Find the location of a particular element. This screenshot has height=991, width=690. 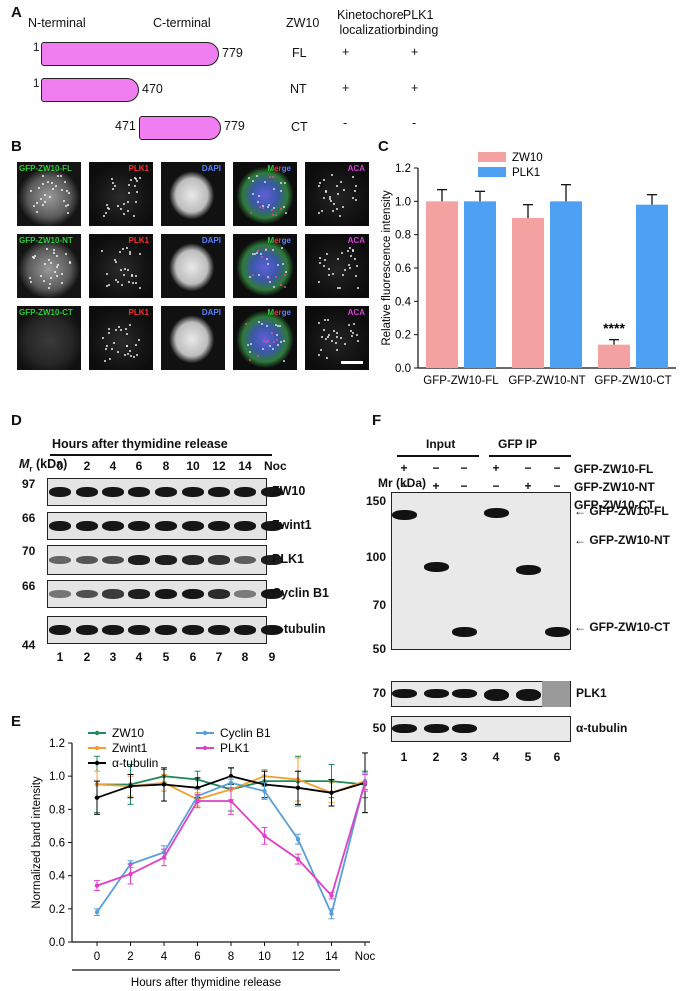

blot-d-protein-label: Cyclin B1 is located at coordinates (300, 593).